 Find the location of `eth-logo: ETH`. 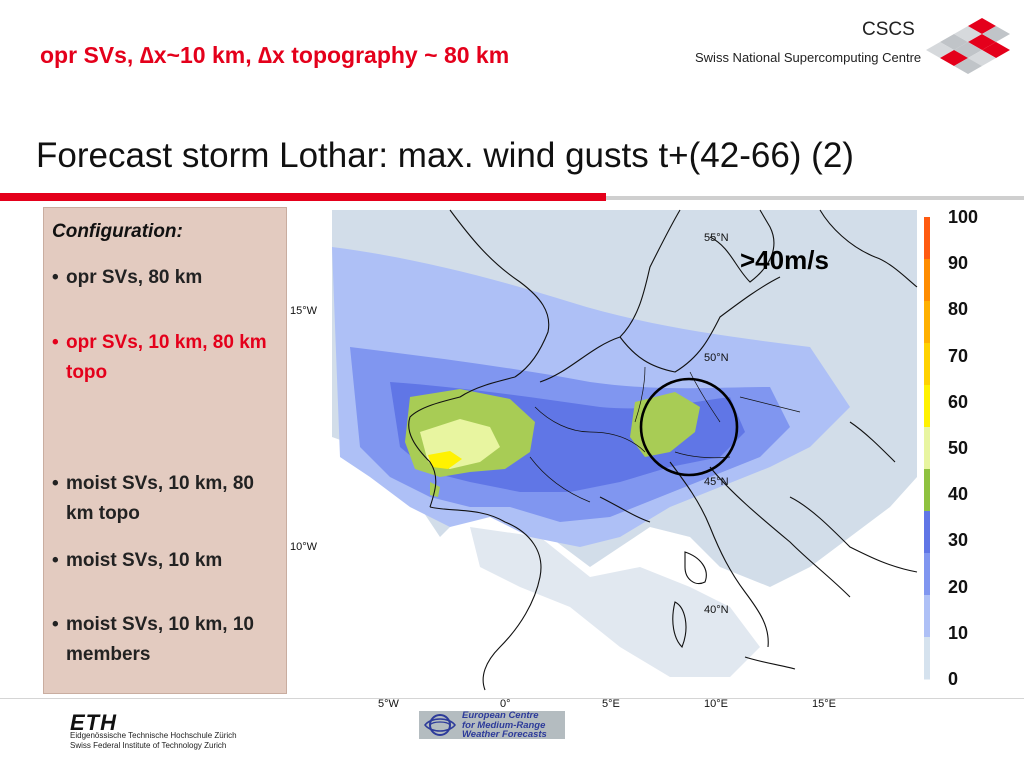

eth-logo: ETH is located at coordinates (93, 722).